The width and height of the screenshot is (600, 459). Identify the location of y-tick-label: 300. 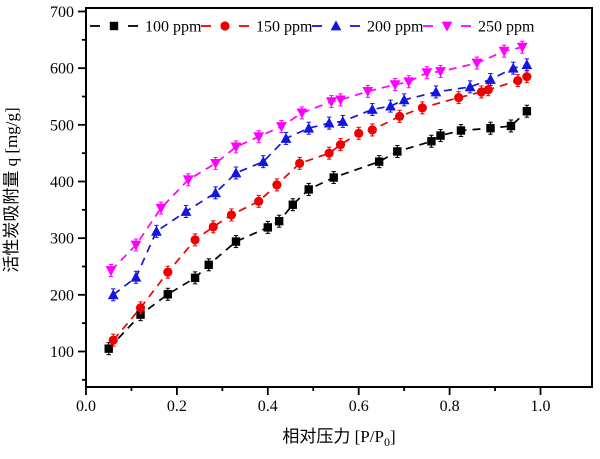
(62, 239).